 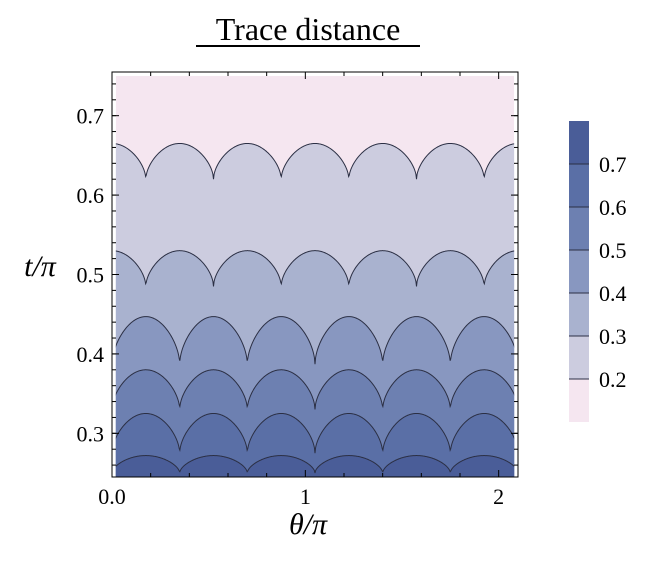 I want to click on y-tick-label: 0.4, so click(x=91, y=354).